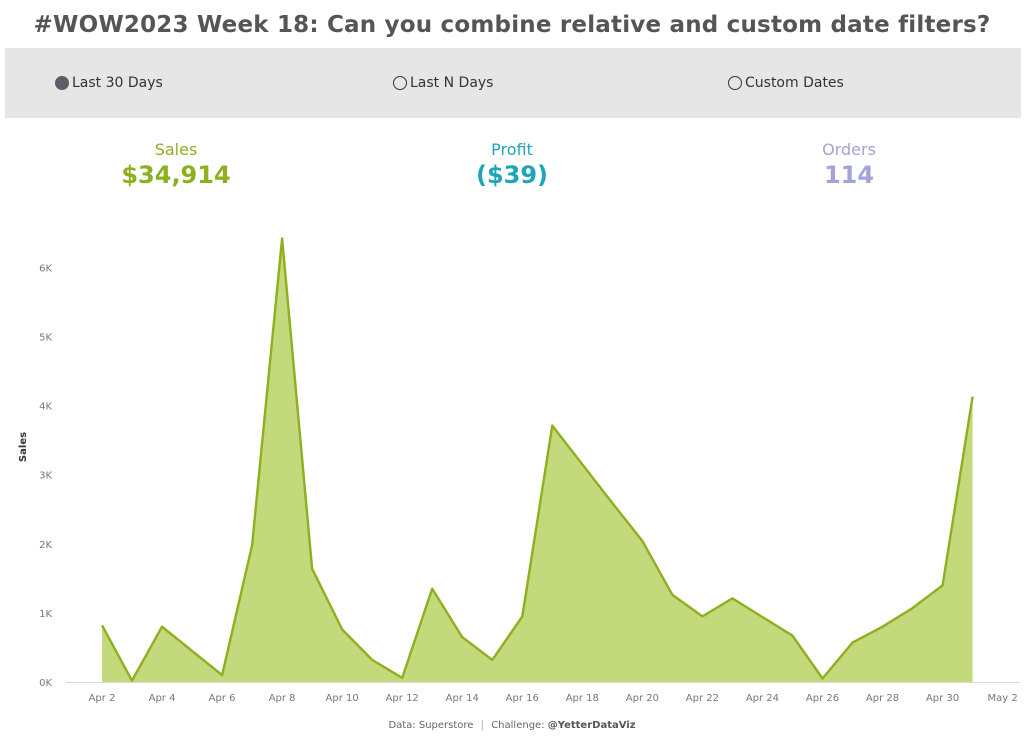 The image size is (1024, 745). I want to click on y-tick-label: 3K, so click(45, 476).